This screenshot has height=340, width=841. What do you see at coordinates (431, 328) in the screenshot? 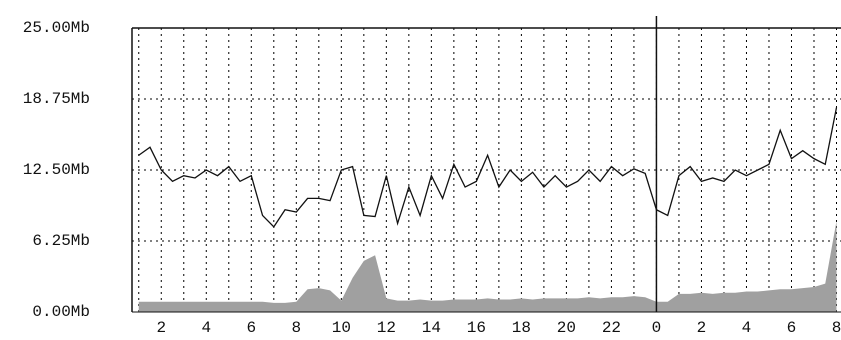
I see `x-tick-label: 14` at bounding box center [431, 328].